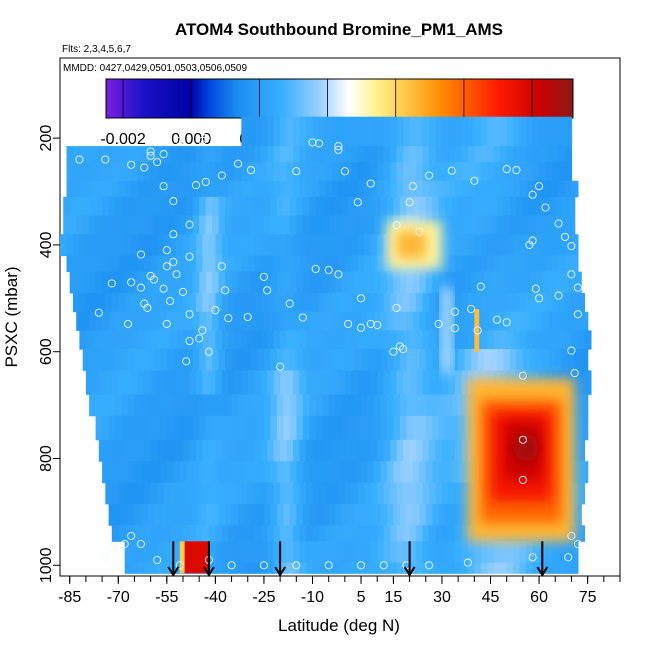 Image resolution: width=650 pixels, height=650 pixels. What do you see at coordinates (209, 559) in the screenshot?
I see `flight-arrow` at bounding box center [209, 559].